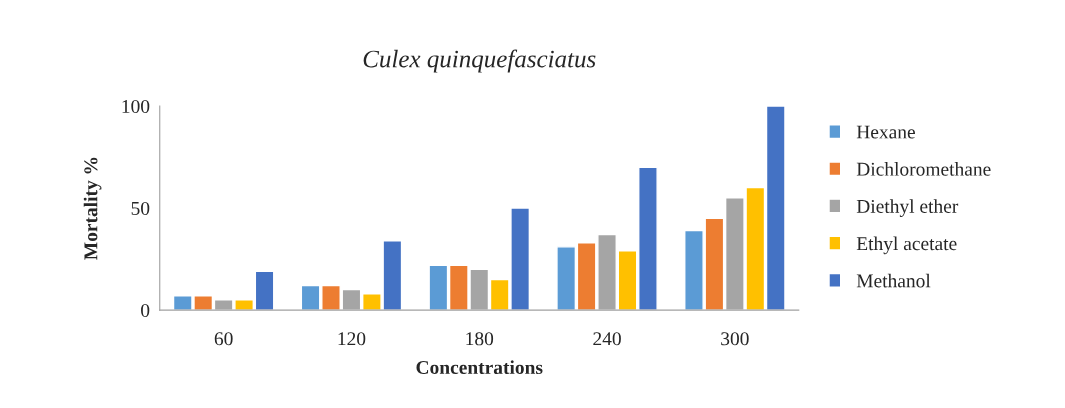  What do you see at coordinates (140, 208) in the screenshot?
I see `y-tick-label: 50` at bounding box center [140, 208].